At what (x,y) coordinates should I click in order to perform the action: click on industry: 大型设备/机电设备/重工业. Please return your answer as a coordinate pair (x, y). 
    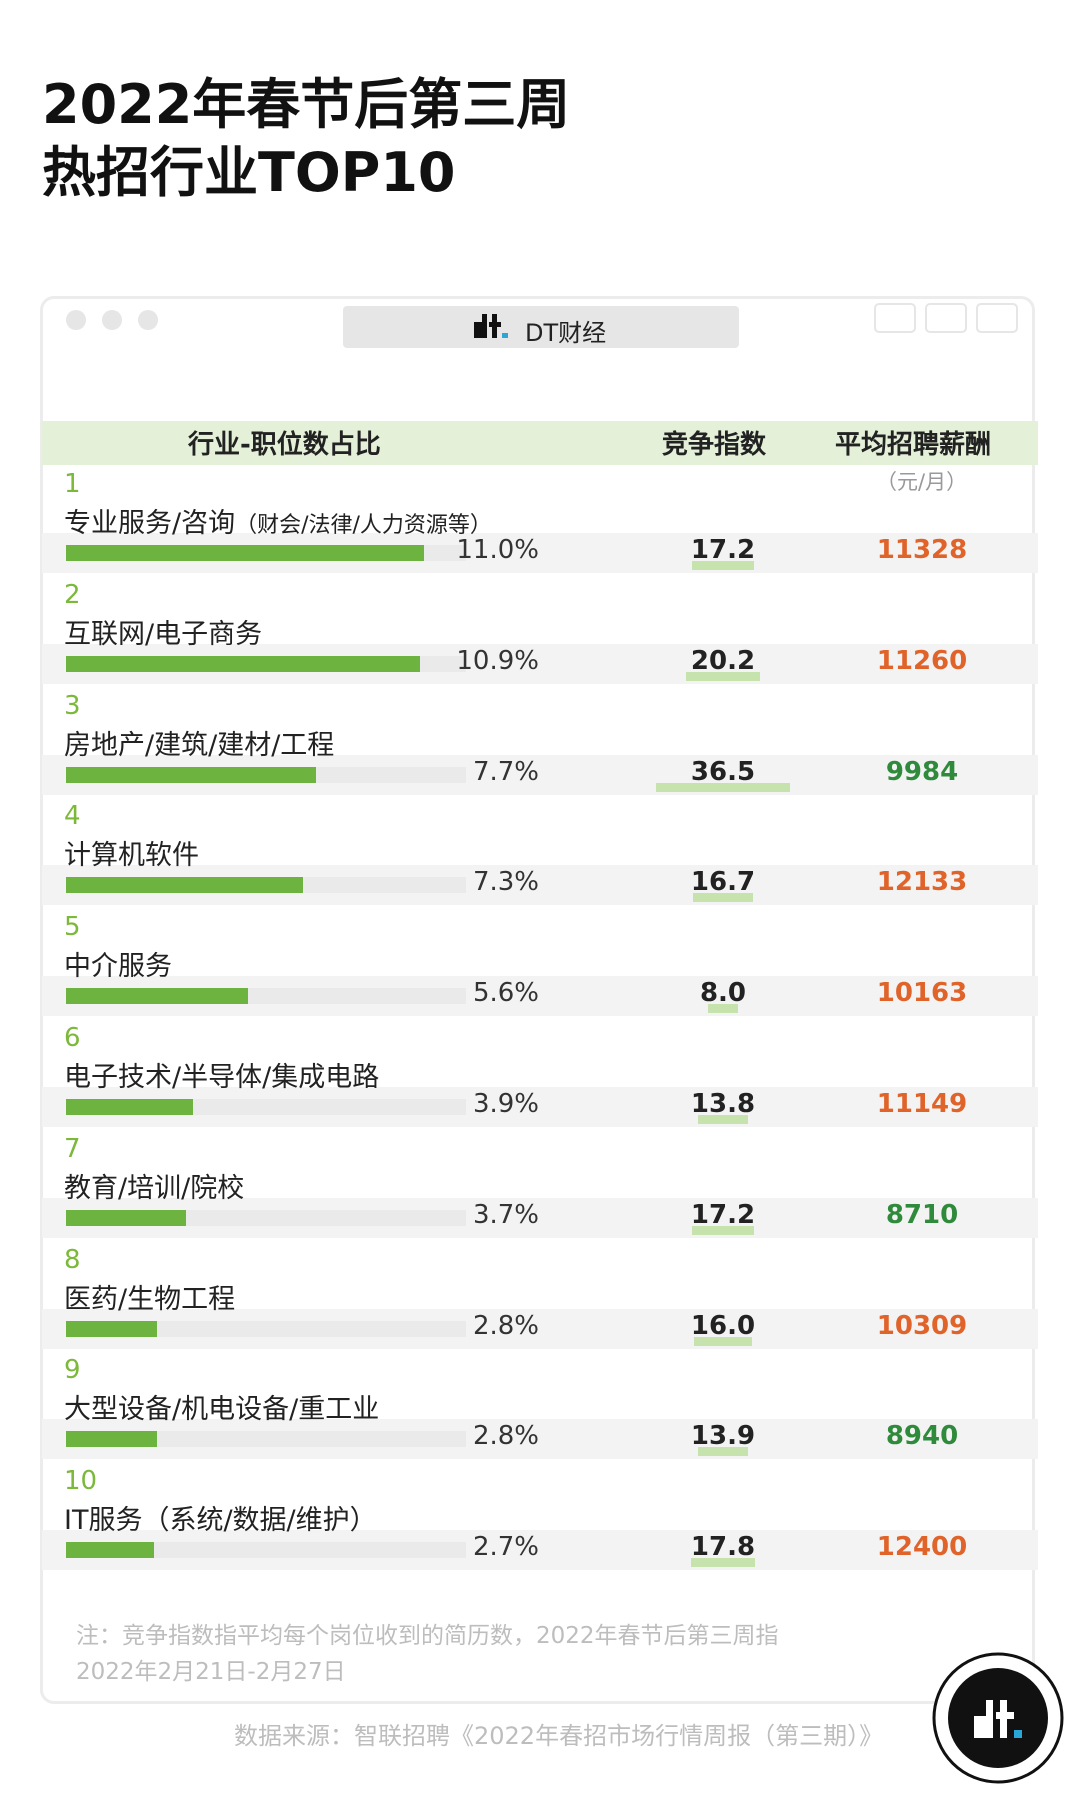
    Looking at the image, I should click on (222, 1410).